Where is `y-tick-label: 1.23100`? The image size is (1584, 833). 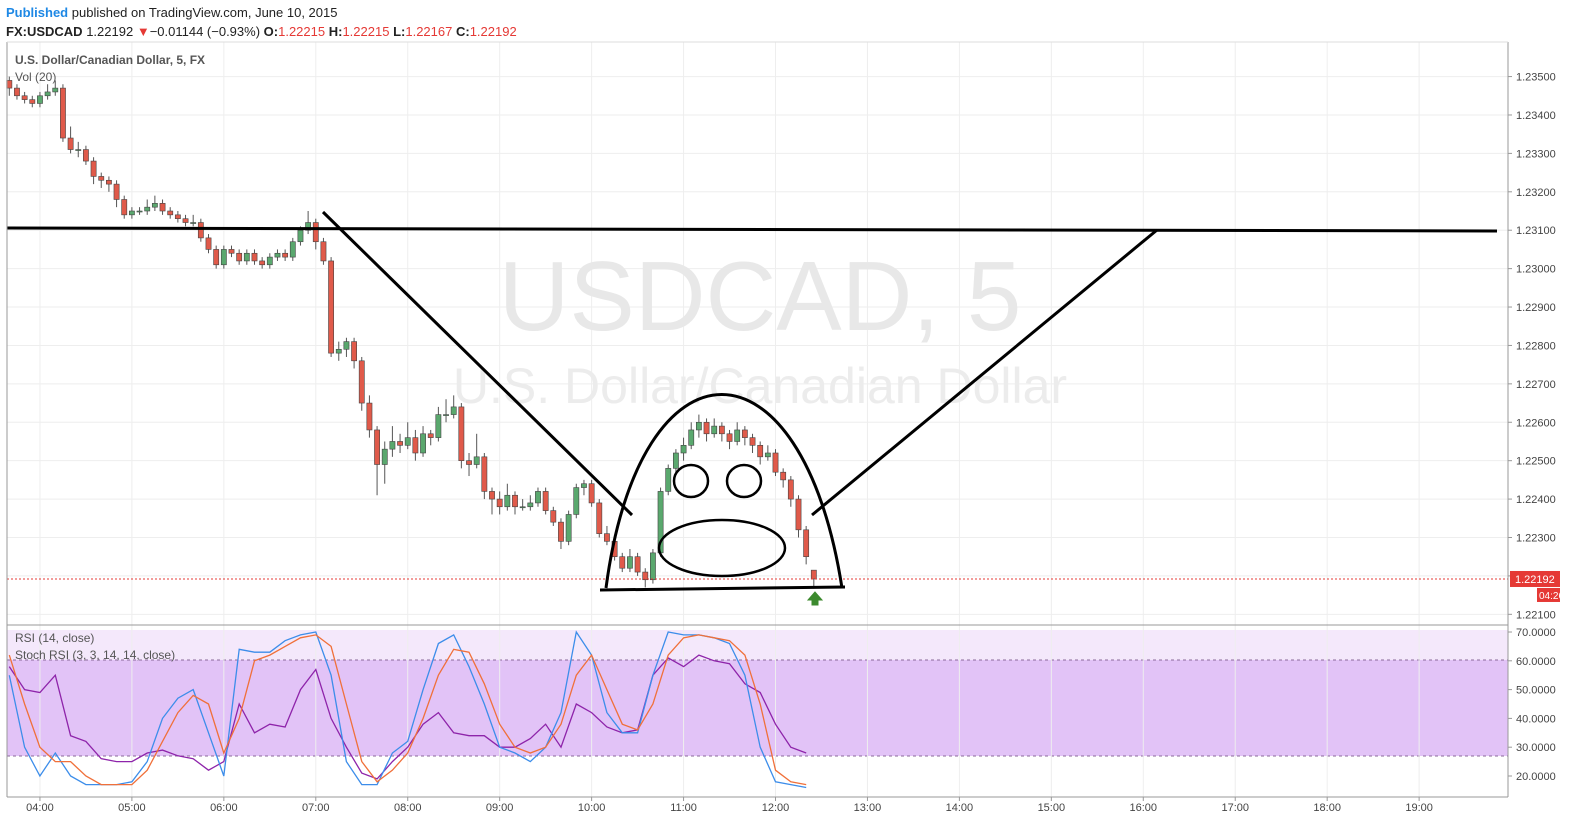
y-tick-label: 1.23100 is located at coordinates (1536, 231).